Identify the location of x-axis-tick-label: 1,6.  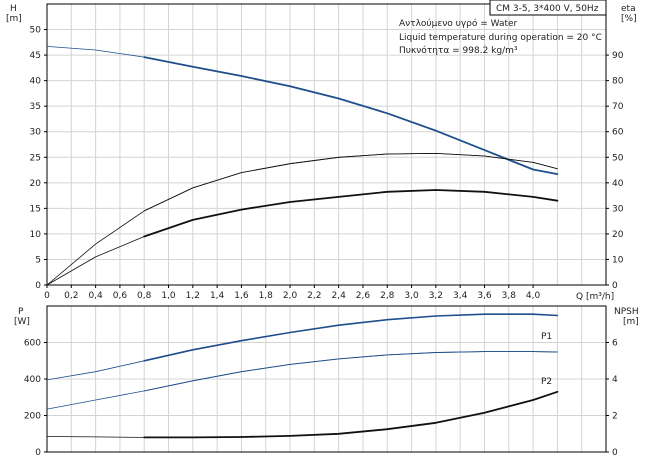
(241, 296).